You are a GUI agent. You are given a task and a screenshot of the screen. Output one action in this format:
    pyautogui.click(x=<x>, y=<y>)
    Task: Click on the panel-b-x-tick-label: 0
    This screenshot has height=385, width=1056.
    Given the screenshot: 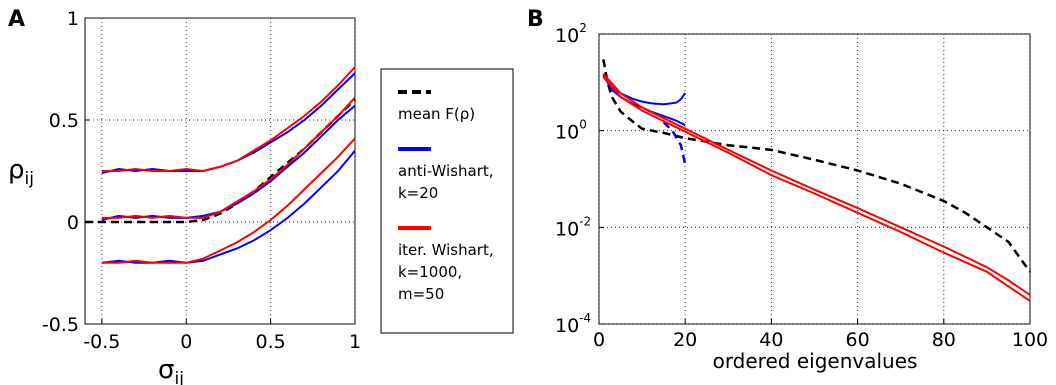 What is the action you would take?
    pyautogui.click(x=599, y=340)
    